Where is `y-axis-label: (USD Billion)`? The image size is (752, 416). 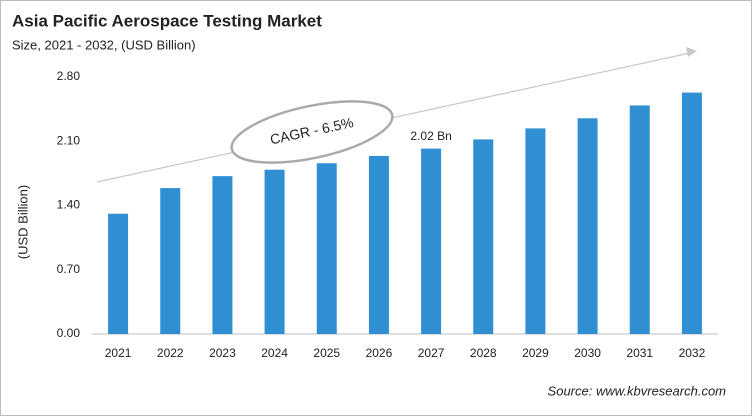 y-axis-label: (USD Billion) is located at coordinates (22, 222).